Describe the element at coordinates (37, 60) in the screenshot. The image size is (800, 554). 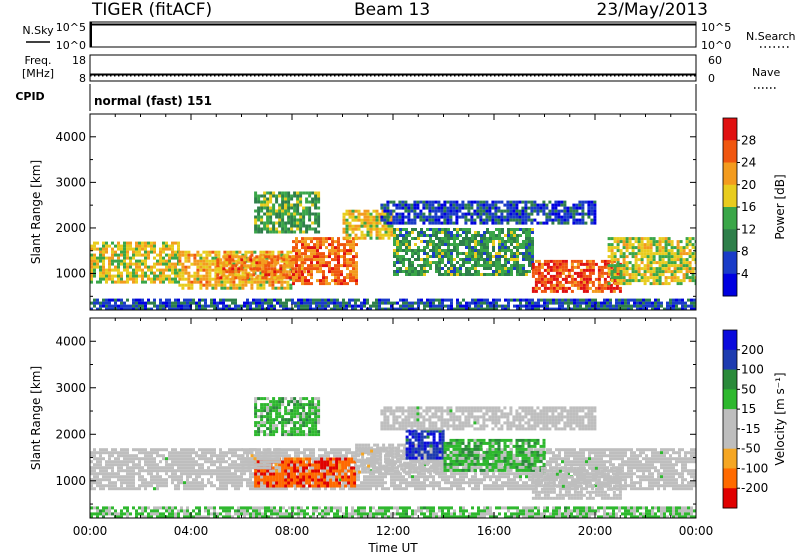
I see `freq-label-line-1: Freq.` at that location.